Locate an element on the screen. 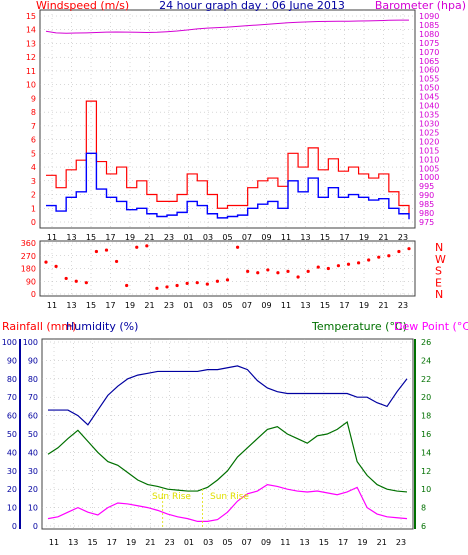  wind-ytick-label: 4 is located at coordinates (33, 167).